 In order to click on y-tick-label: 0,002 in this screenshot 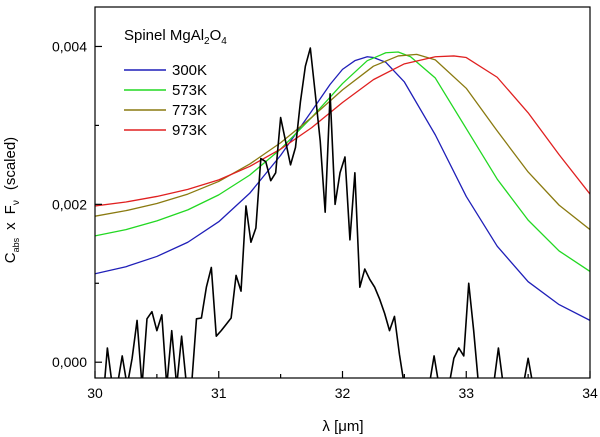, I will do `click(69, 204)`.